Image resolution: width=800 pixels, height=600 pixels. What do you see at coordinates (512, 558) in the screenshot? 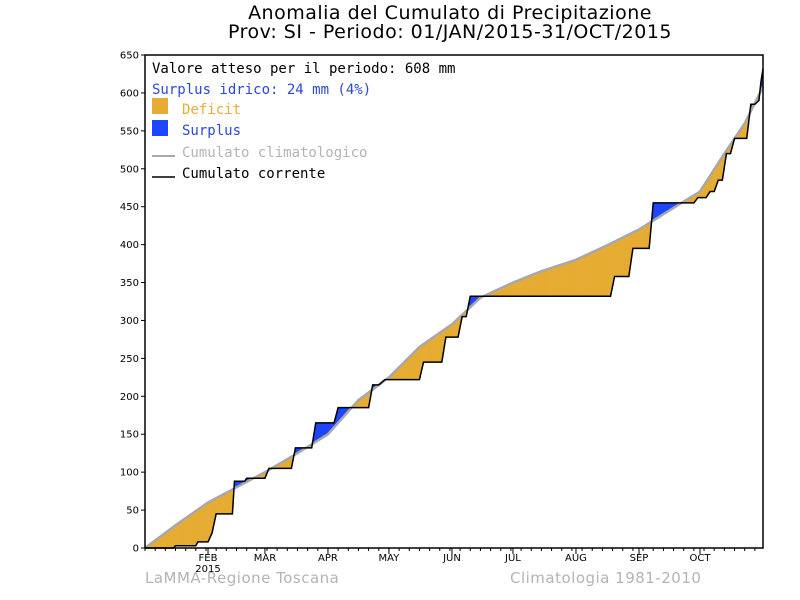
I see `x-tick-label: JUL` at bounding box center [512, 558].